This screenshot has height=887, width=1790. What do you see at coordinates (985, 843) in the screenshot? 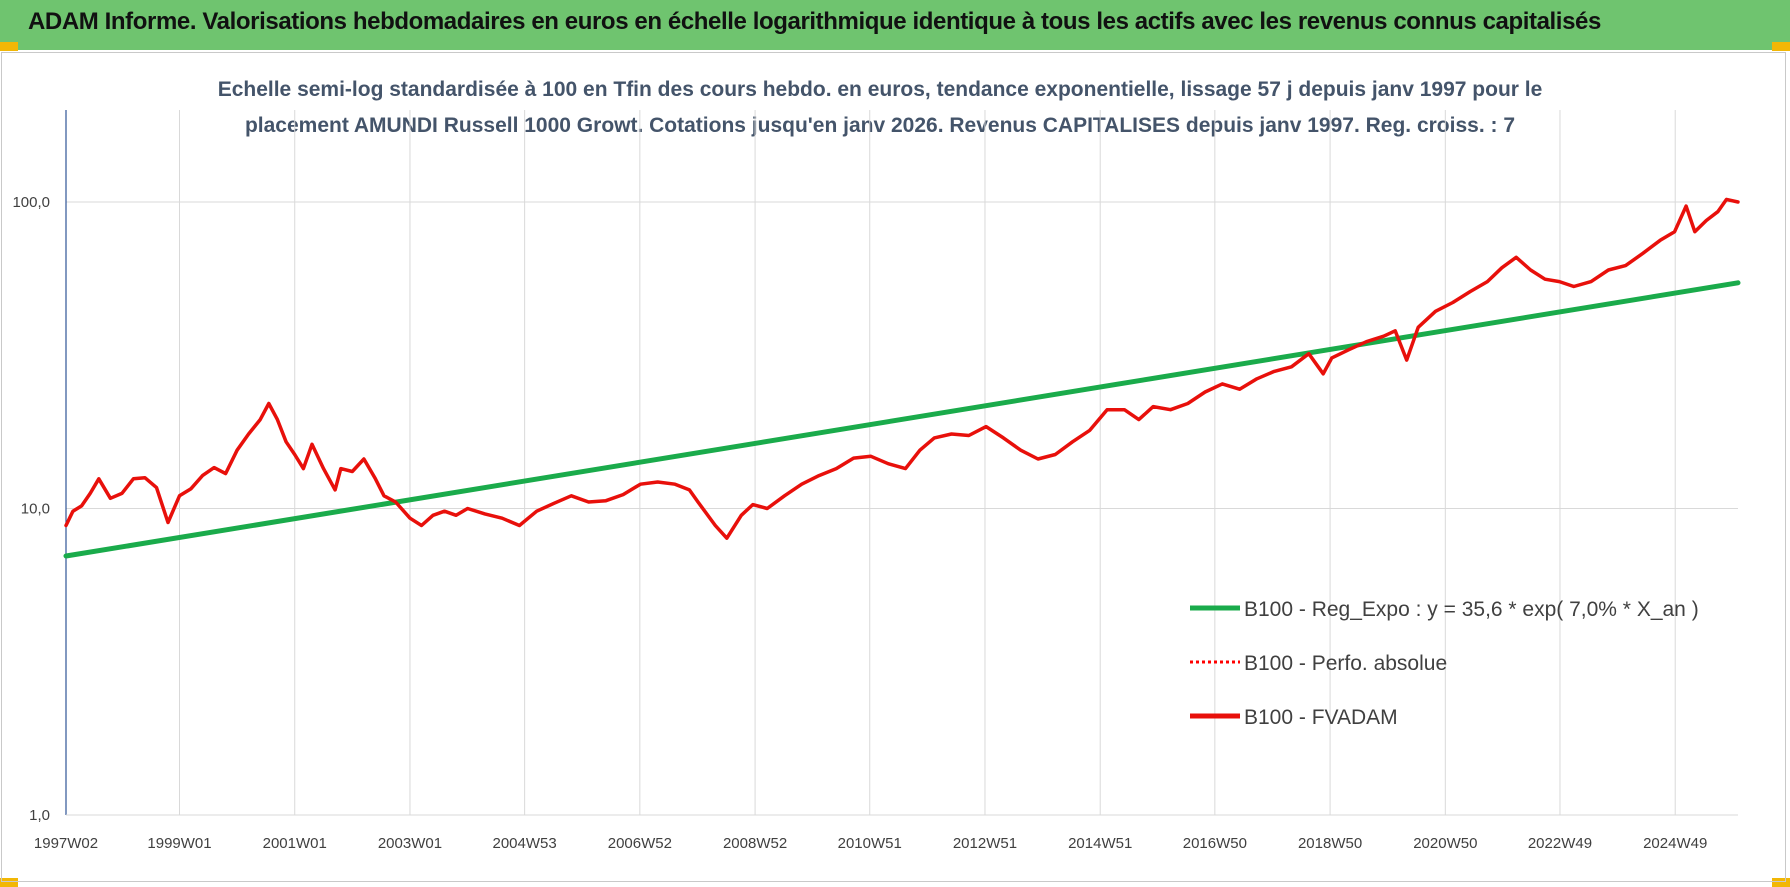
I see `x-tick-label: 2012W51` at bounding box center [985, 843].